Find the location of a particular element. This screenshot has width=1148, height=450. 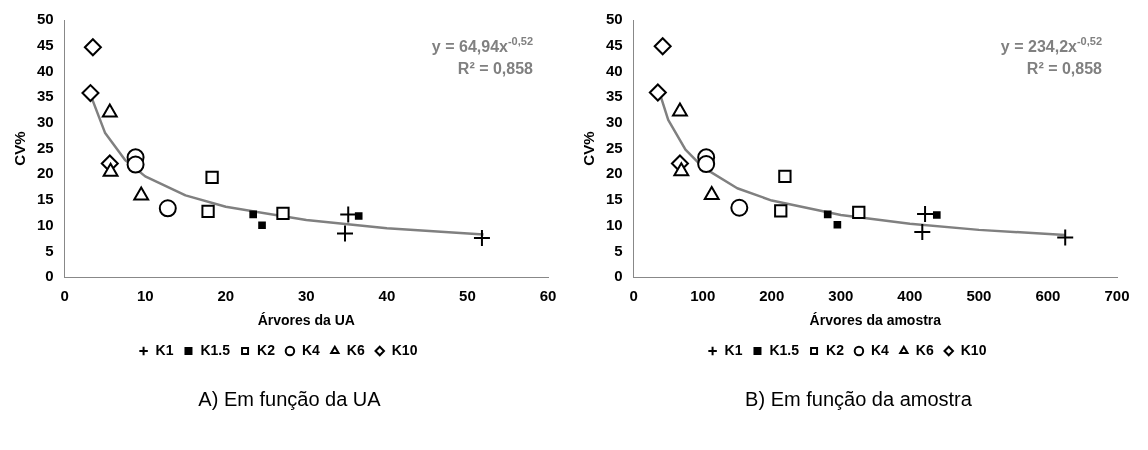

x-tick-label: 100 is located at coordinates (703, 296).